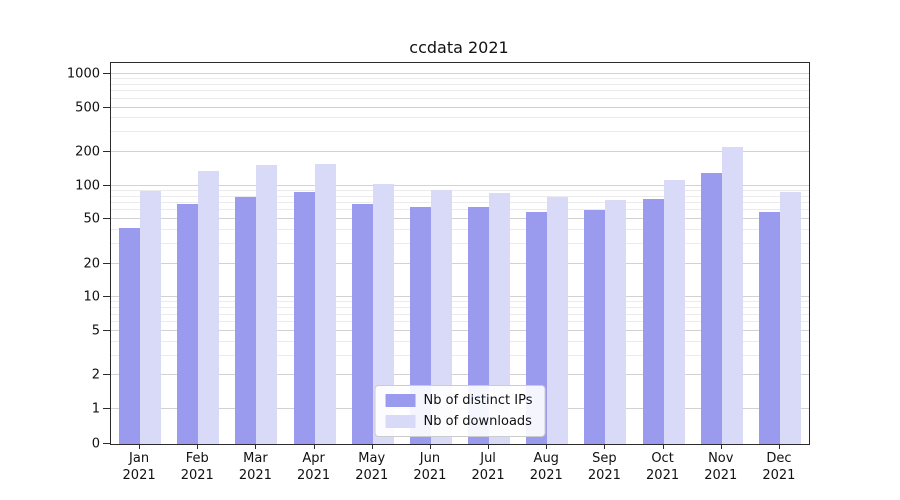 This screenshot has height=500, width=900. Describe the element at coordinates (50, 256) in the screenshot. I see `y-axis-labels: 0 1 2 5 10 20 50 100 200 500 1000` at that location.